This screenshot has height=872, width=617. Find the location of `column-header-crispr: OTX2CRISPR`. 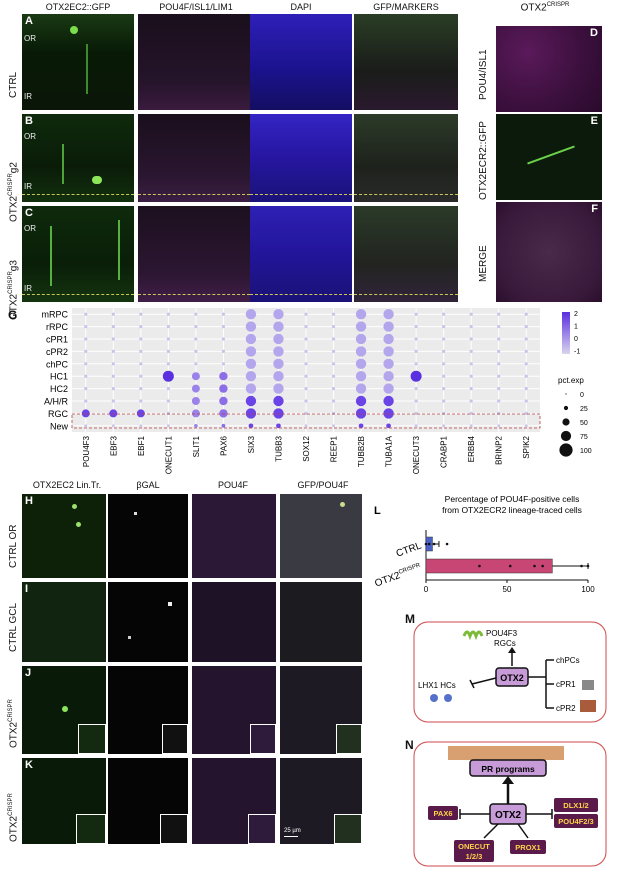

column-header-crispr: OTX2CRISPR is located at coordinates (545, 8).